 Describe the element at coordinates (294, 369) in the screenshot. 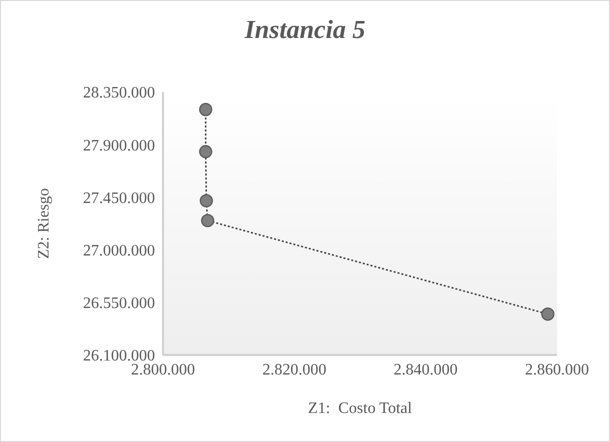

I see `x-tick-label: 2.820.000` at that location.